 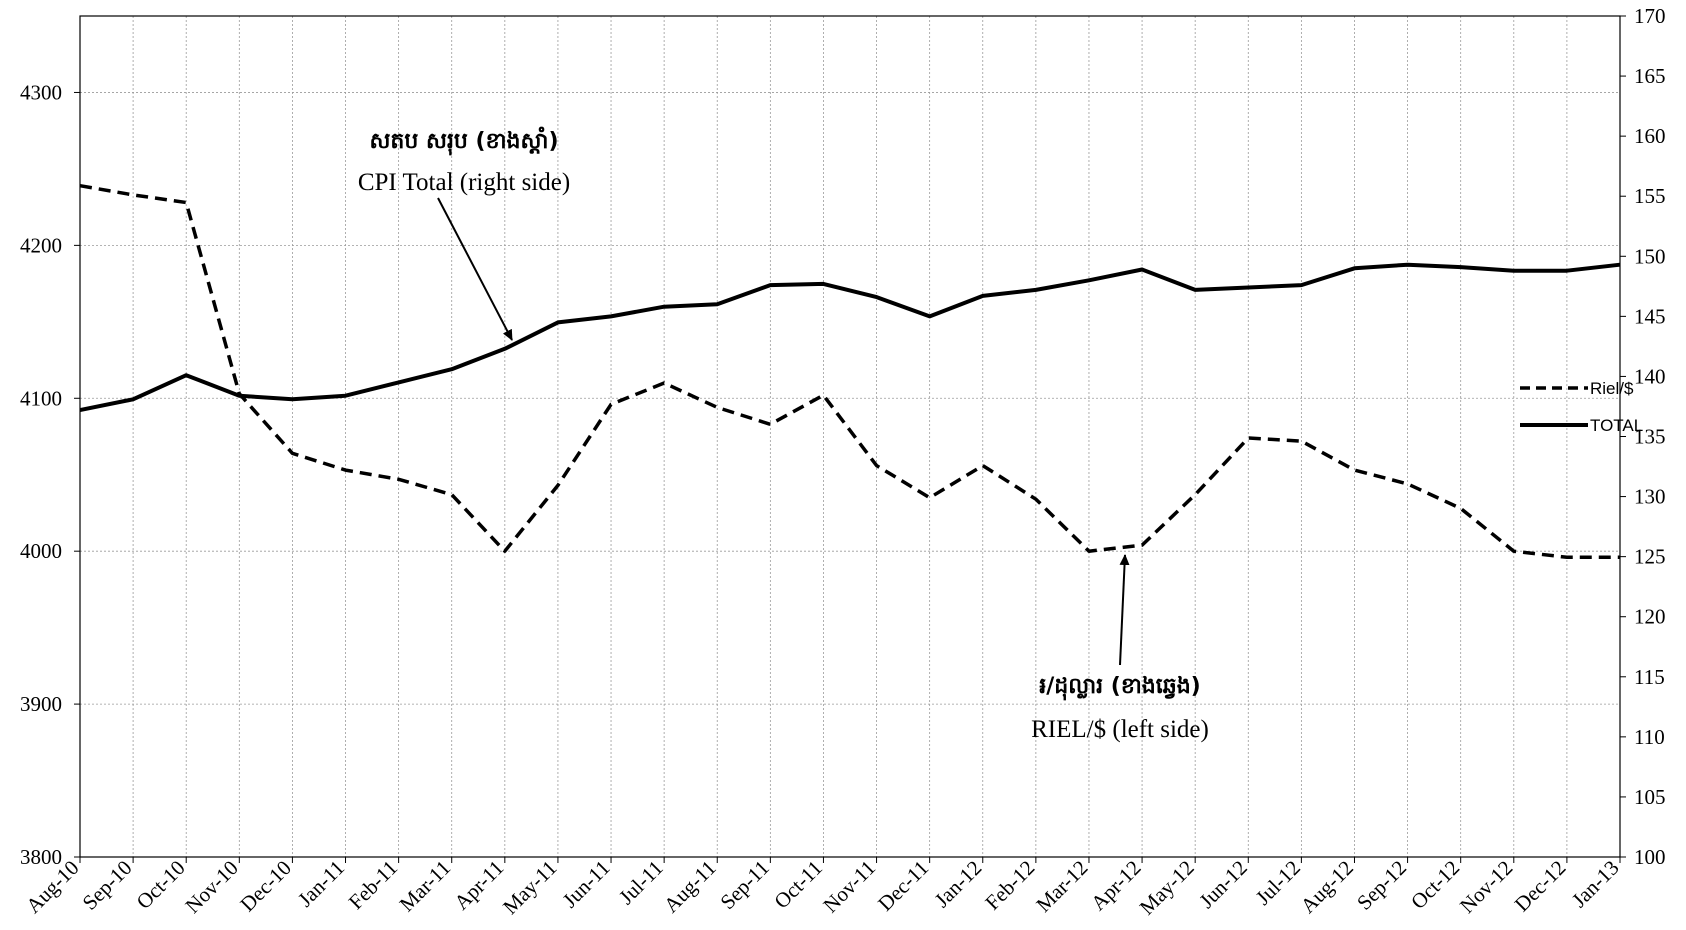 What do you see at coordinates (321, 884) in the screenshot?
I see `x-tick-label: Jan-11` at bounding box center [321, 884].